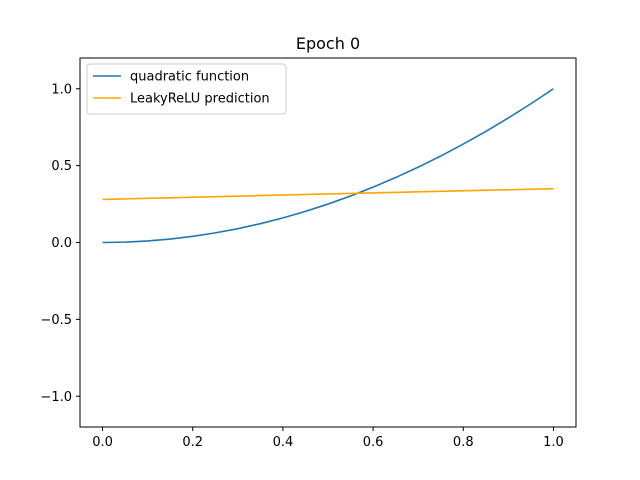  I want to click on y-tick-label: −1.0, so click(56, 397).